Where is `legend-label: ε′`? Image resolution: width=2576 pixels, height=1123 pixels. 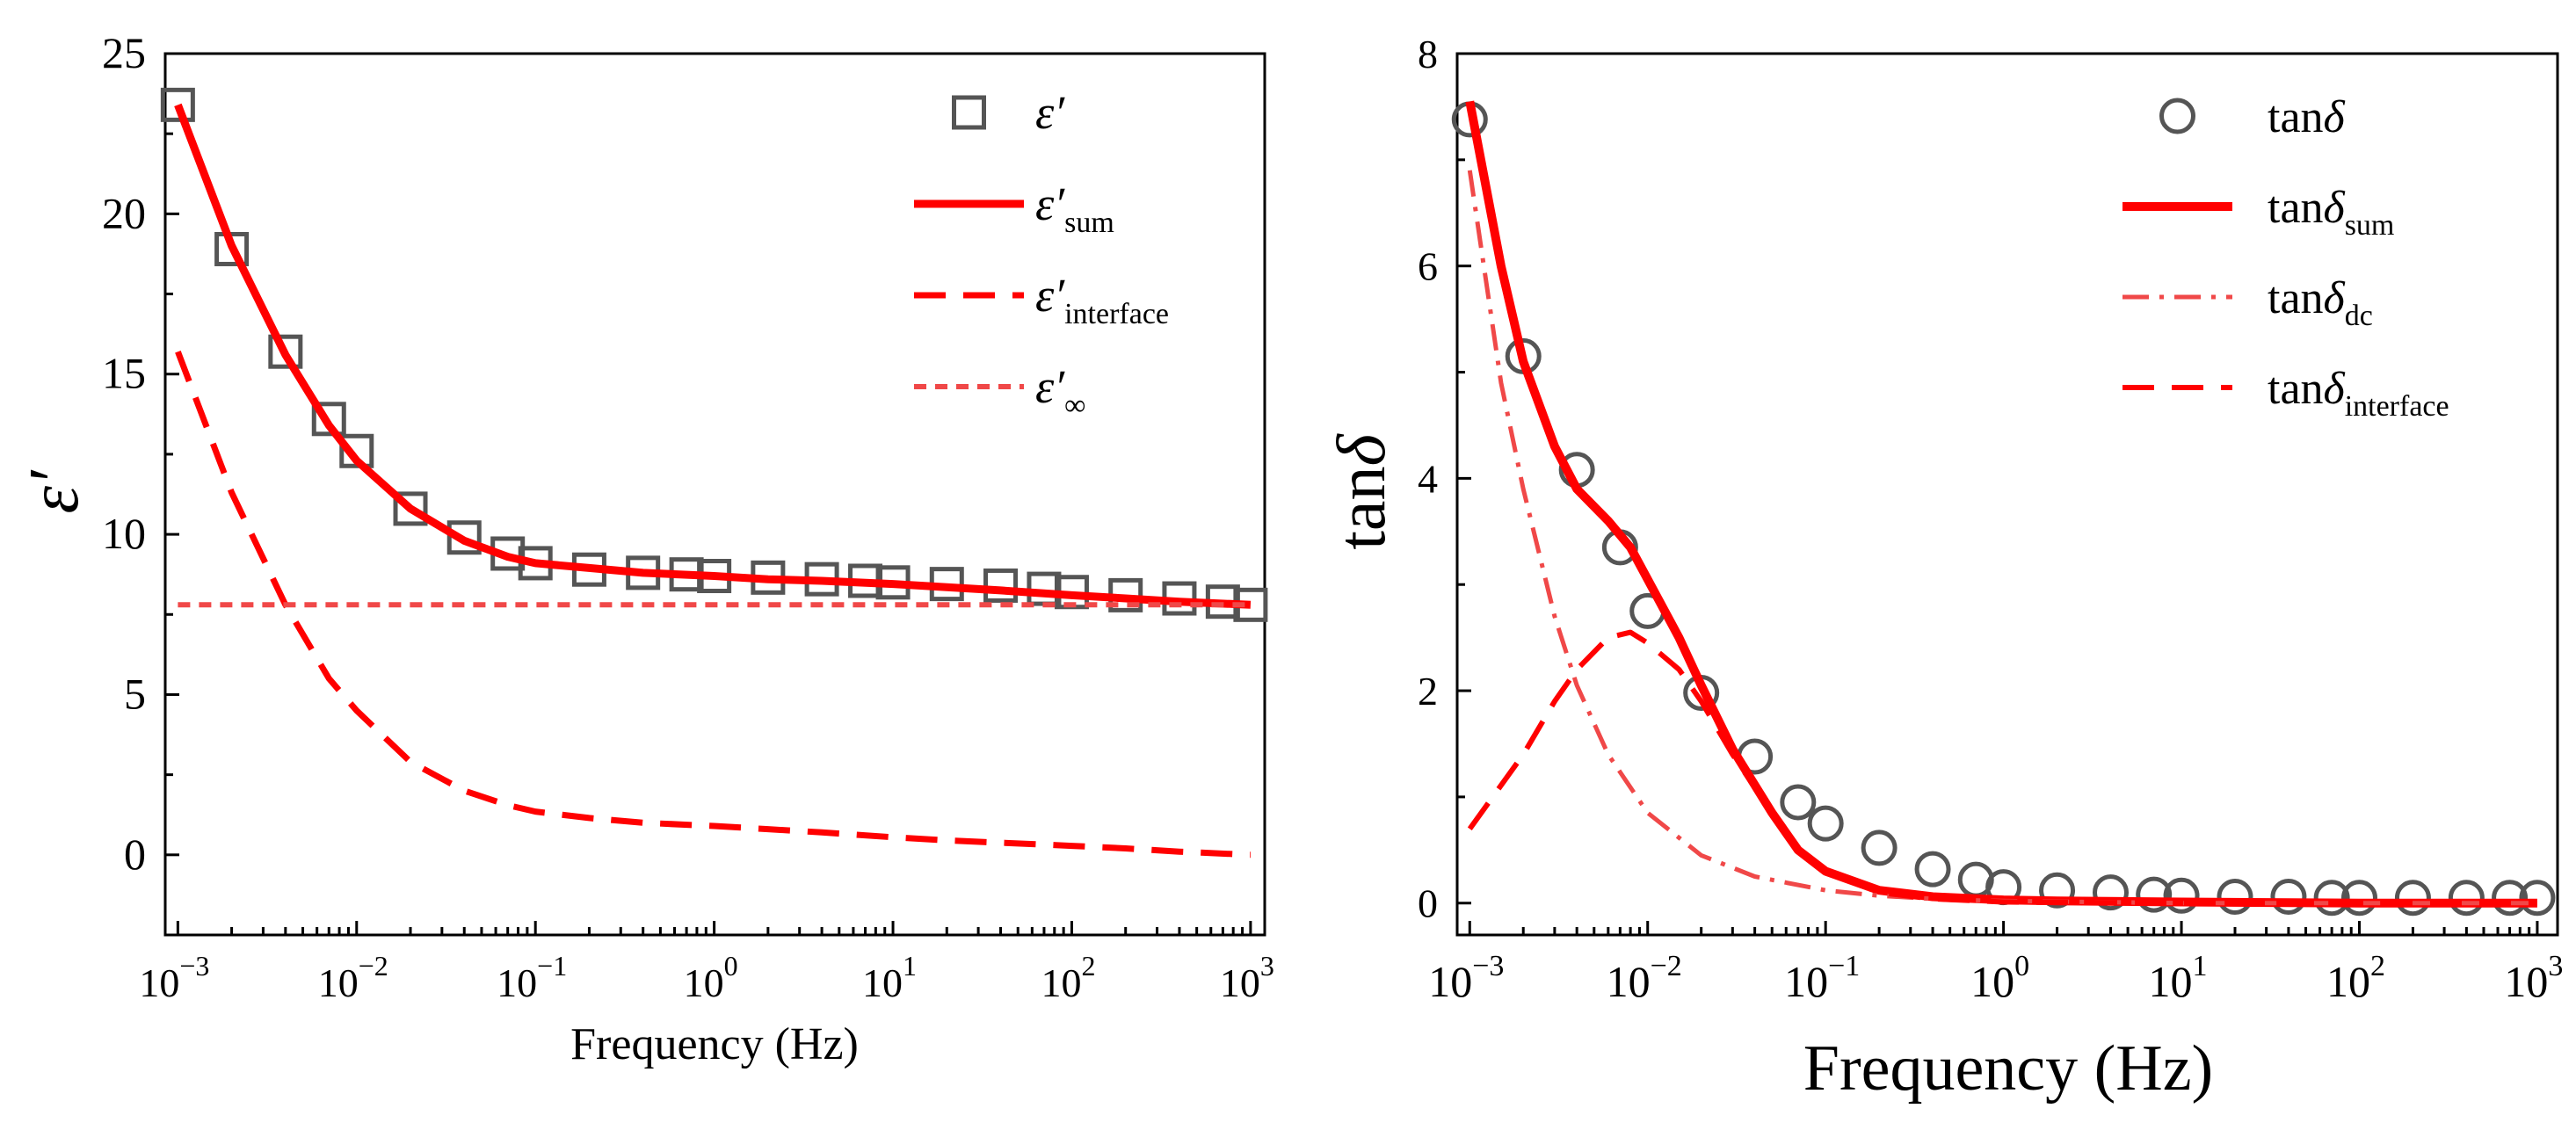 legend-label: ε′ is located at coordinates (1050, 112).